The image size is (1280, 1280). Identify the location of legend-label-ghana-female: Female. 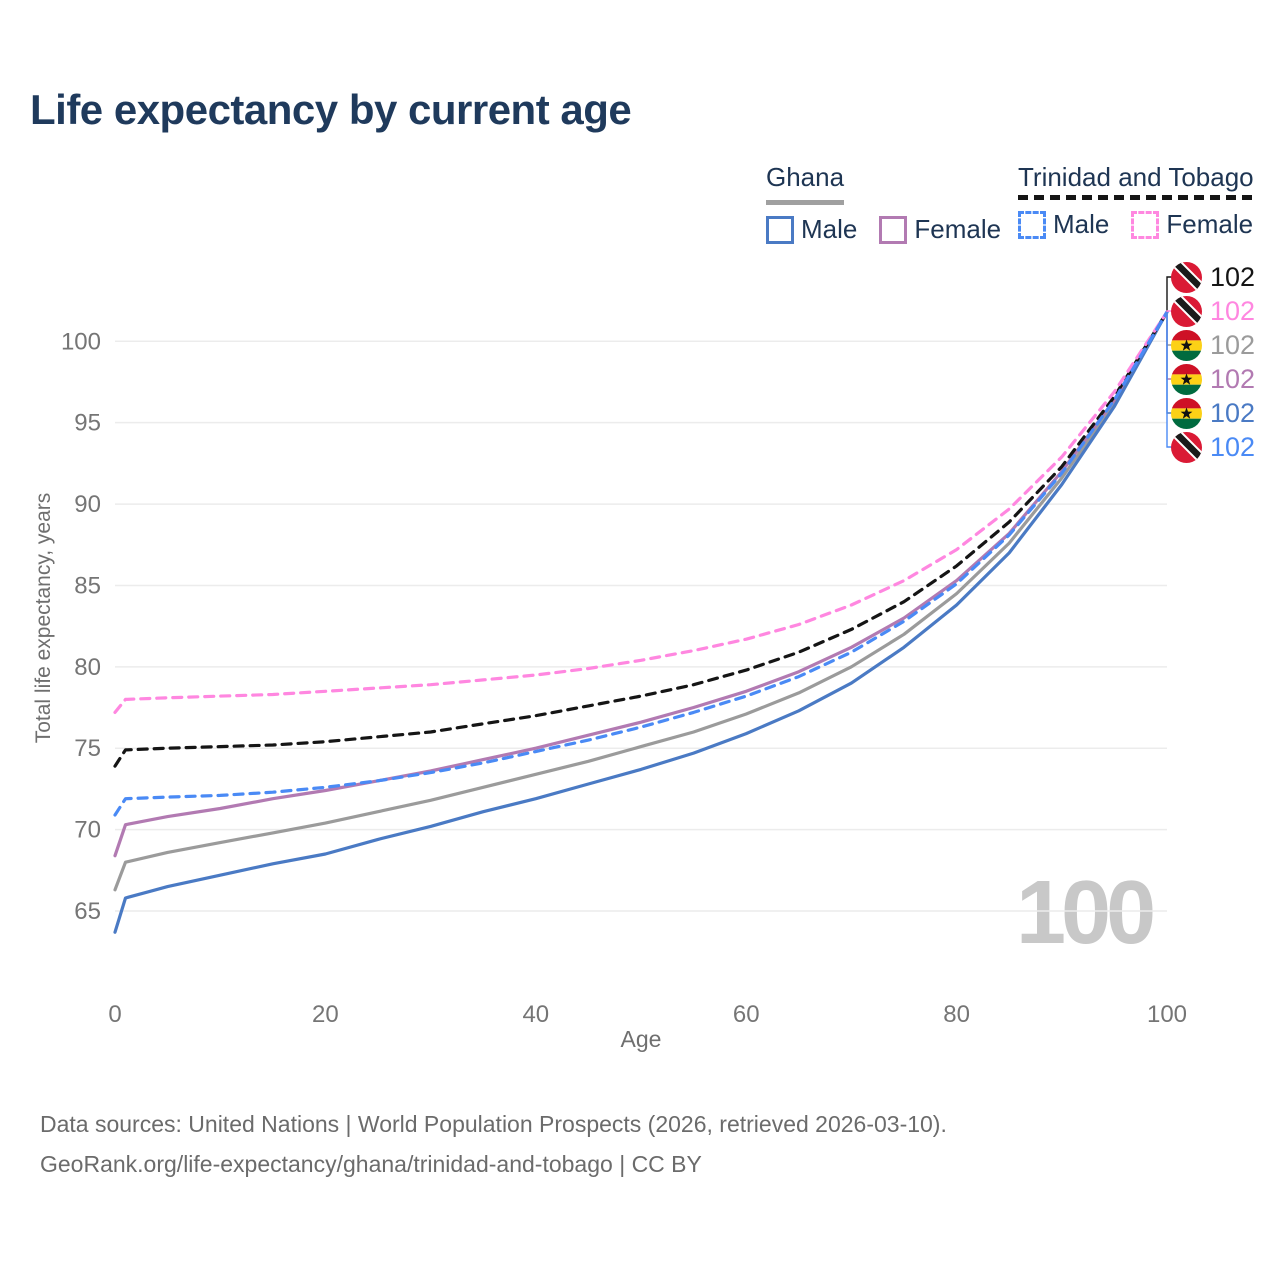
(958, 229).